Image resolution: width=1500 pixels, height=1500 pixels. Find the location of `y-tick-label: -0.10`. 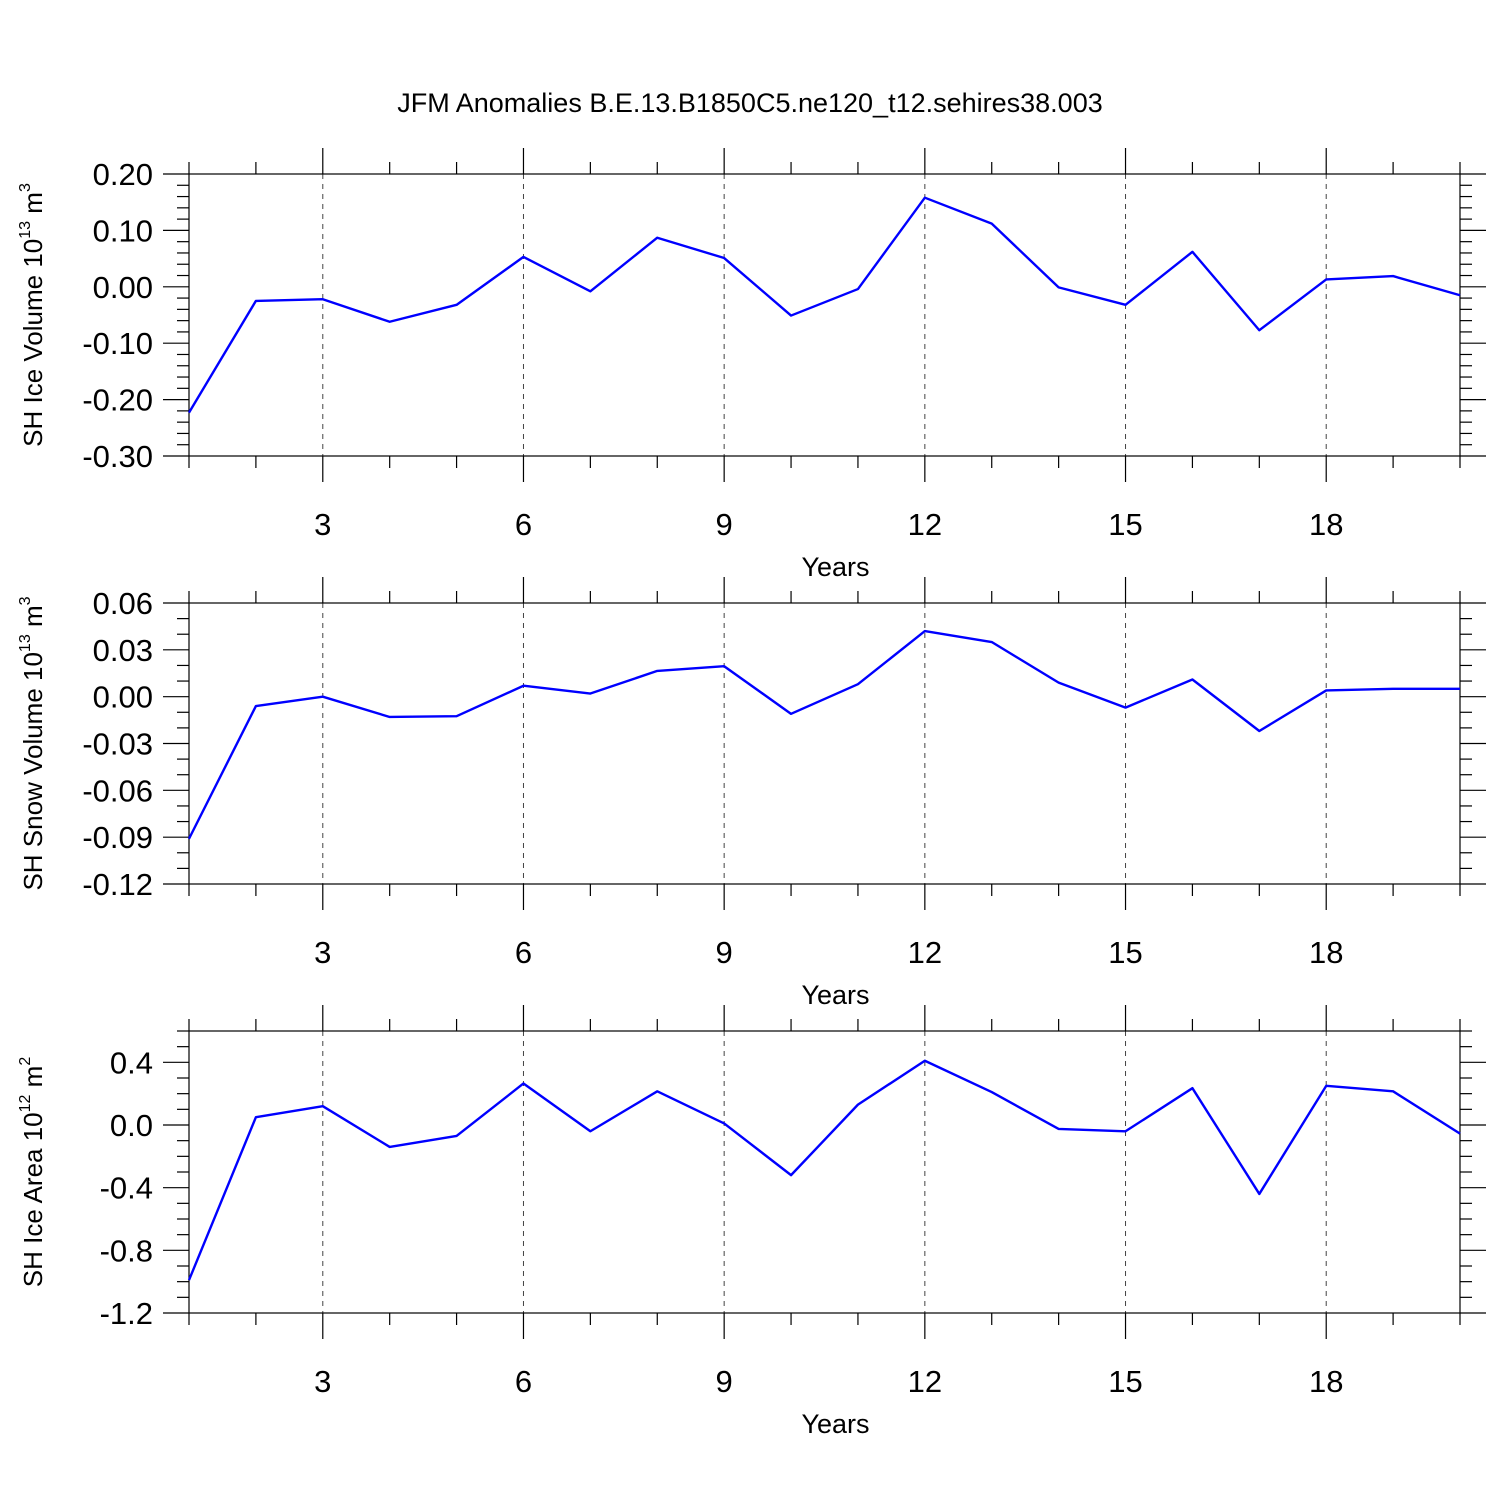

y-tick-label: -0.10 is located at coordinates (117, 343).